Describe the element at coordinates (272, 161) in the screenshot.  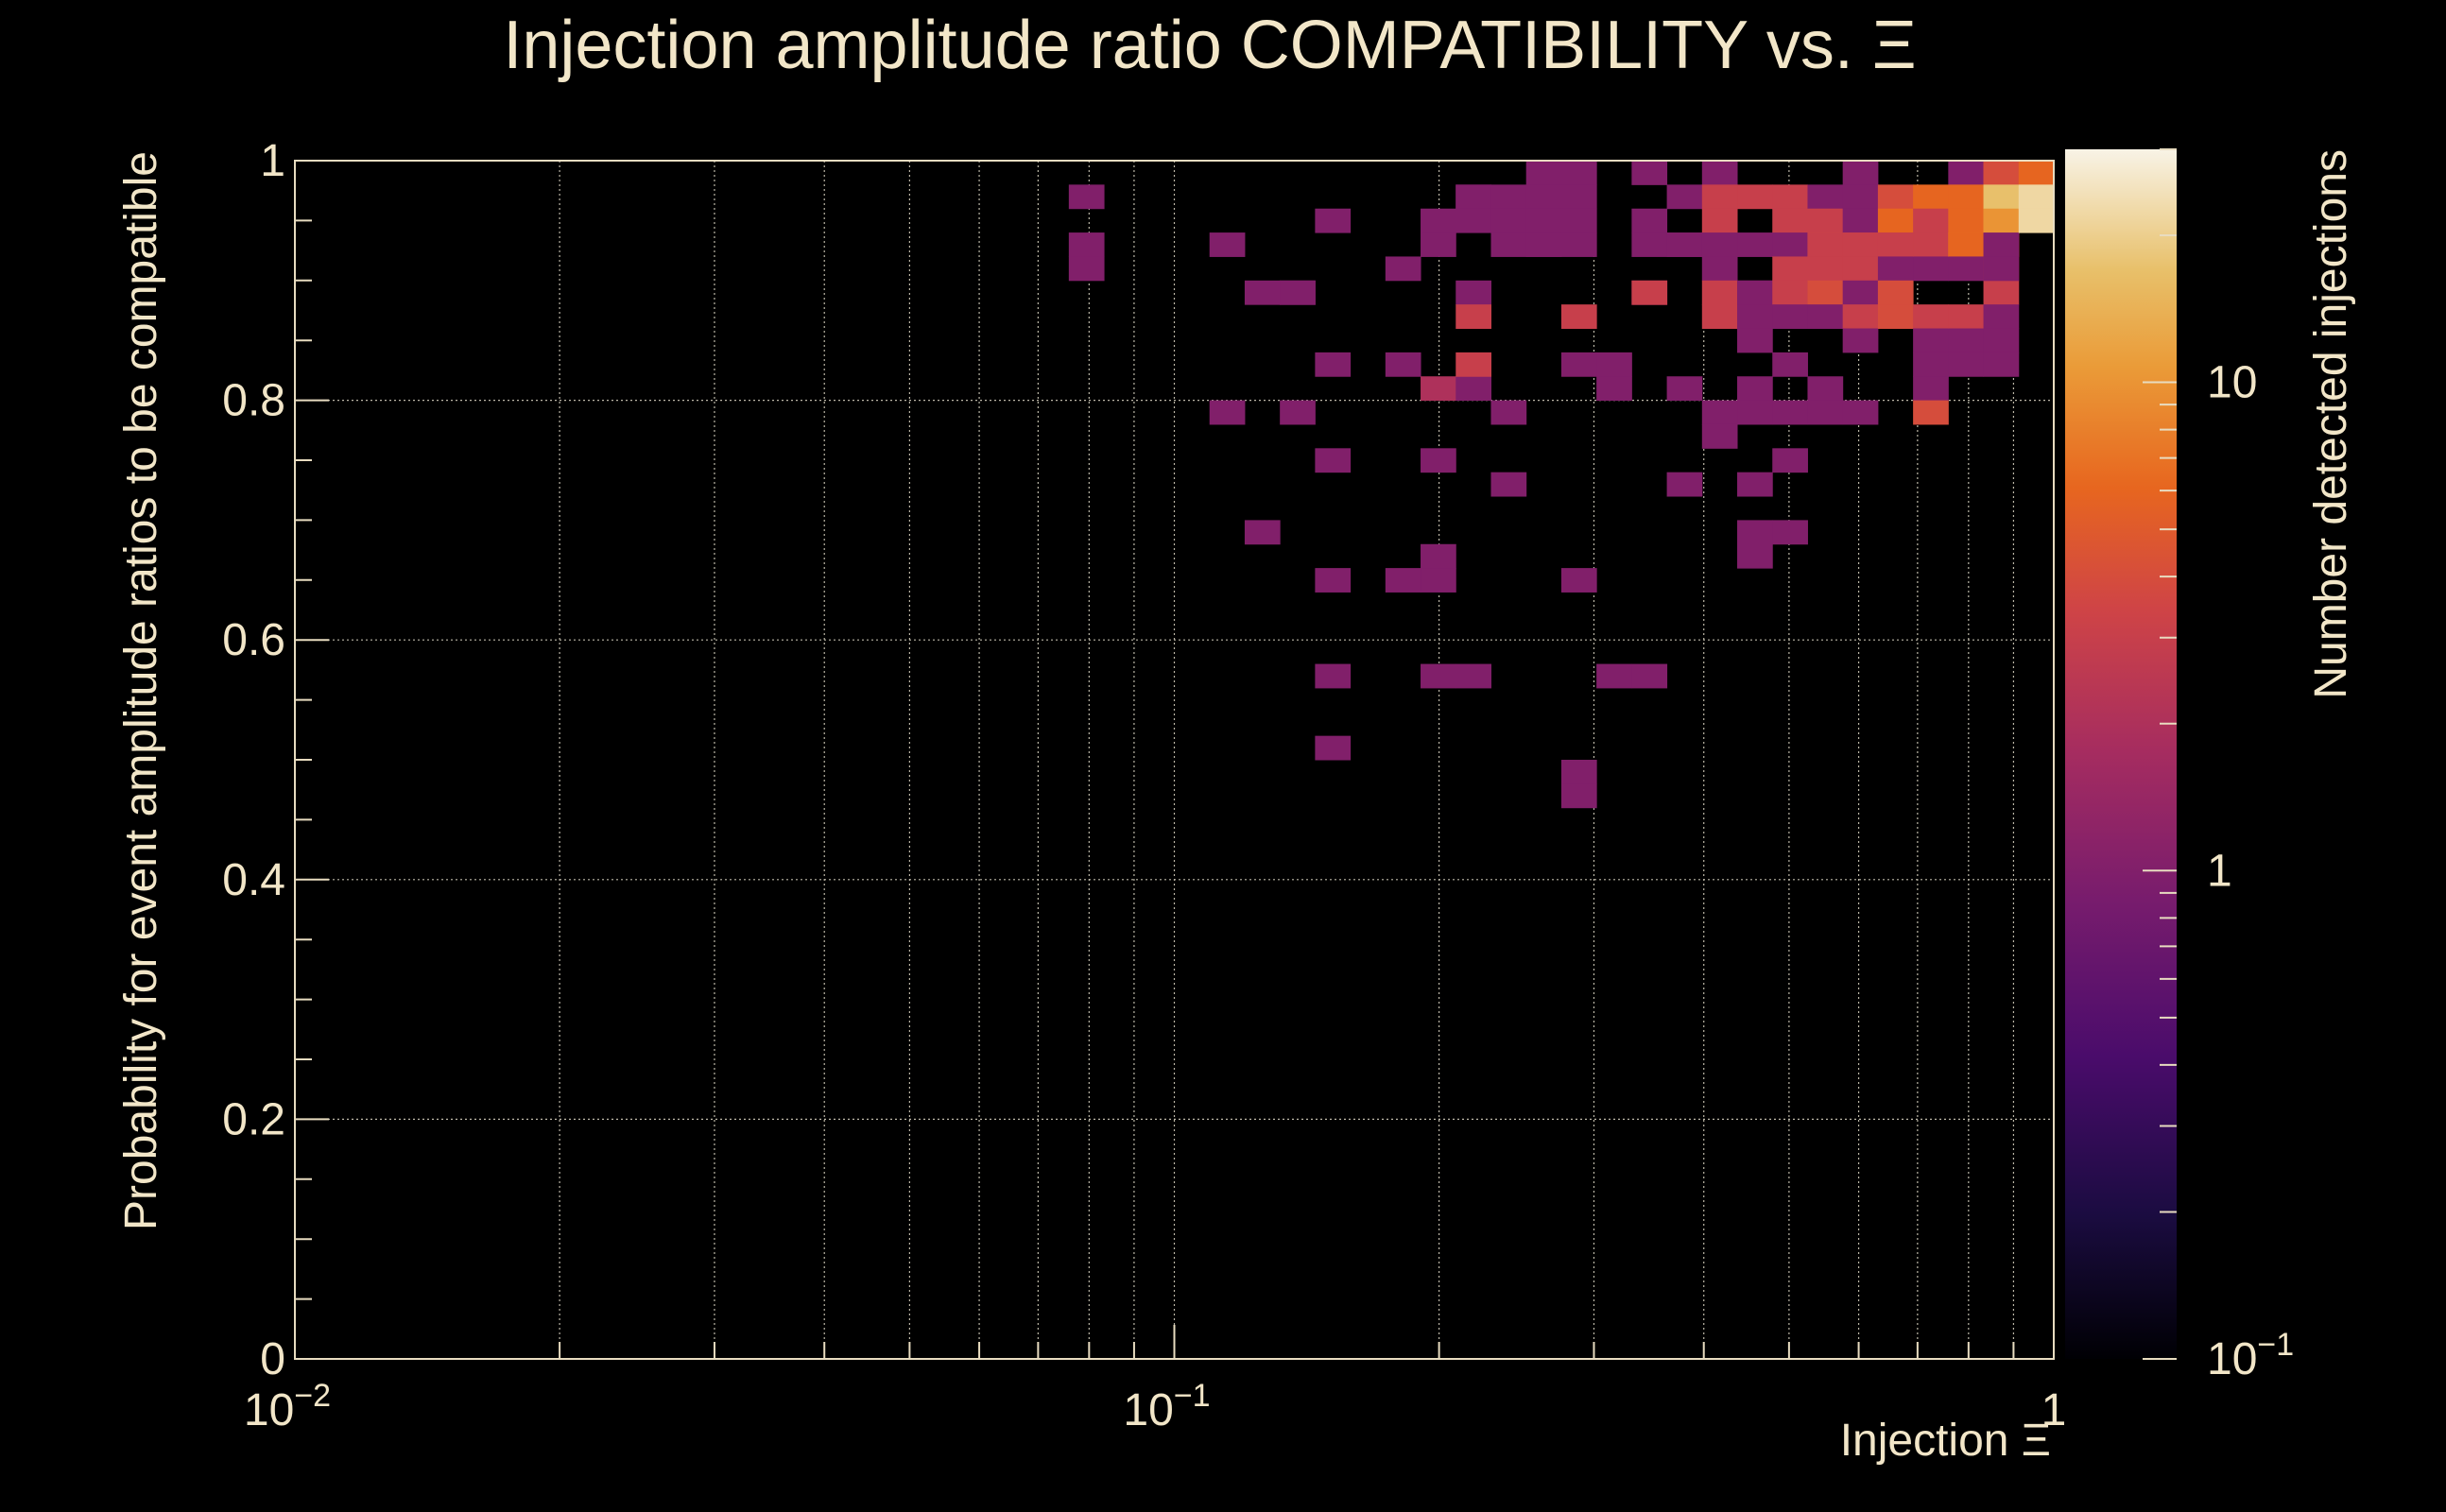
I see `y-tick-label: 1` at that location.